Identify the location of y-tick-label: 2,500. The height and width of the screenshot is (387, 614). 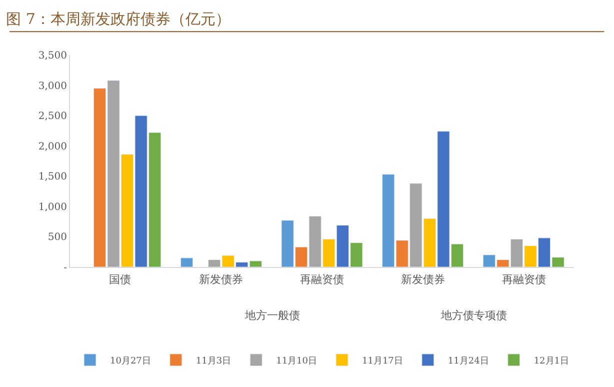
(52, 116).